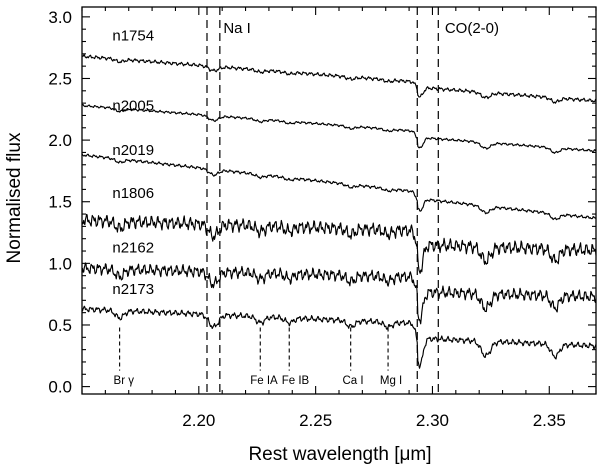 Image resolution: width=598 pixels, height=469 pixels. Describe the element at coordinates (339, 454) in the screenshot. I see `x-axis-label: Rest wavelength [μm]` at that location.